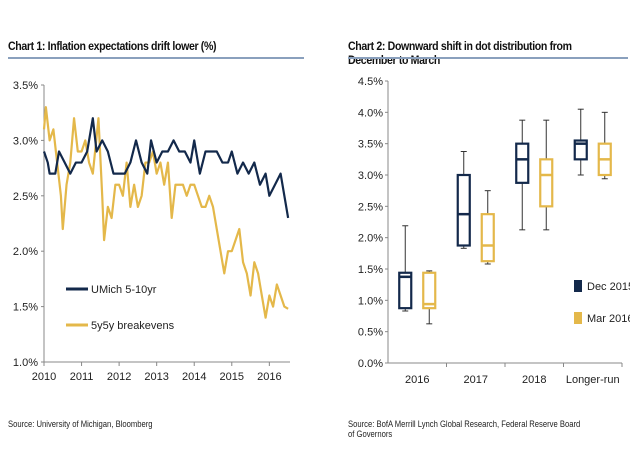 The height and width of the screenshot is (463, 630). I want to click on chart2-y-tick-label: 2.0%, so click(370, 239).